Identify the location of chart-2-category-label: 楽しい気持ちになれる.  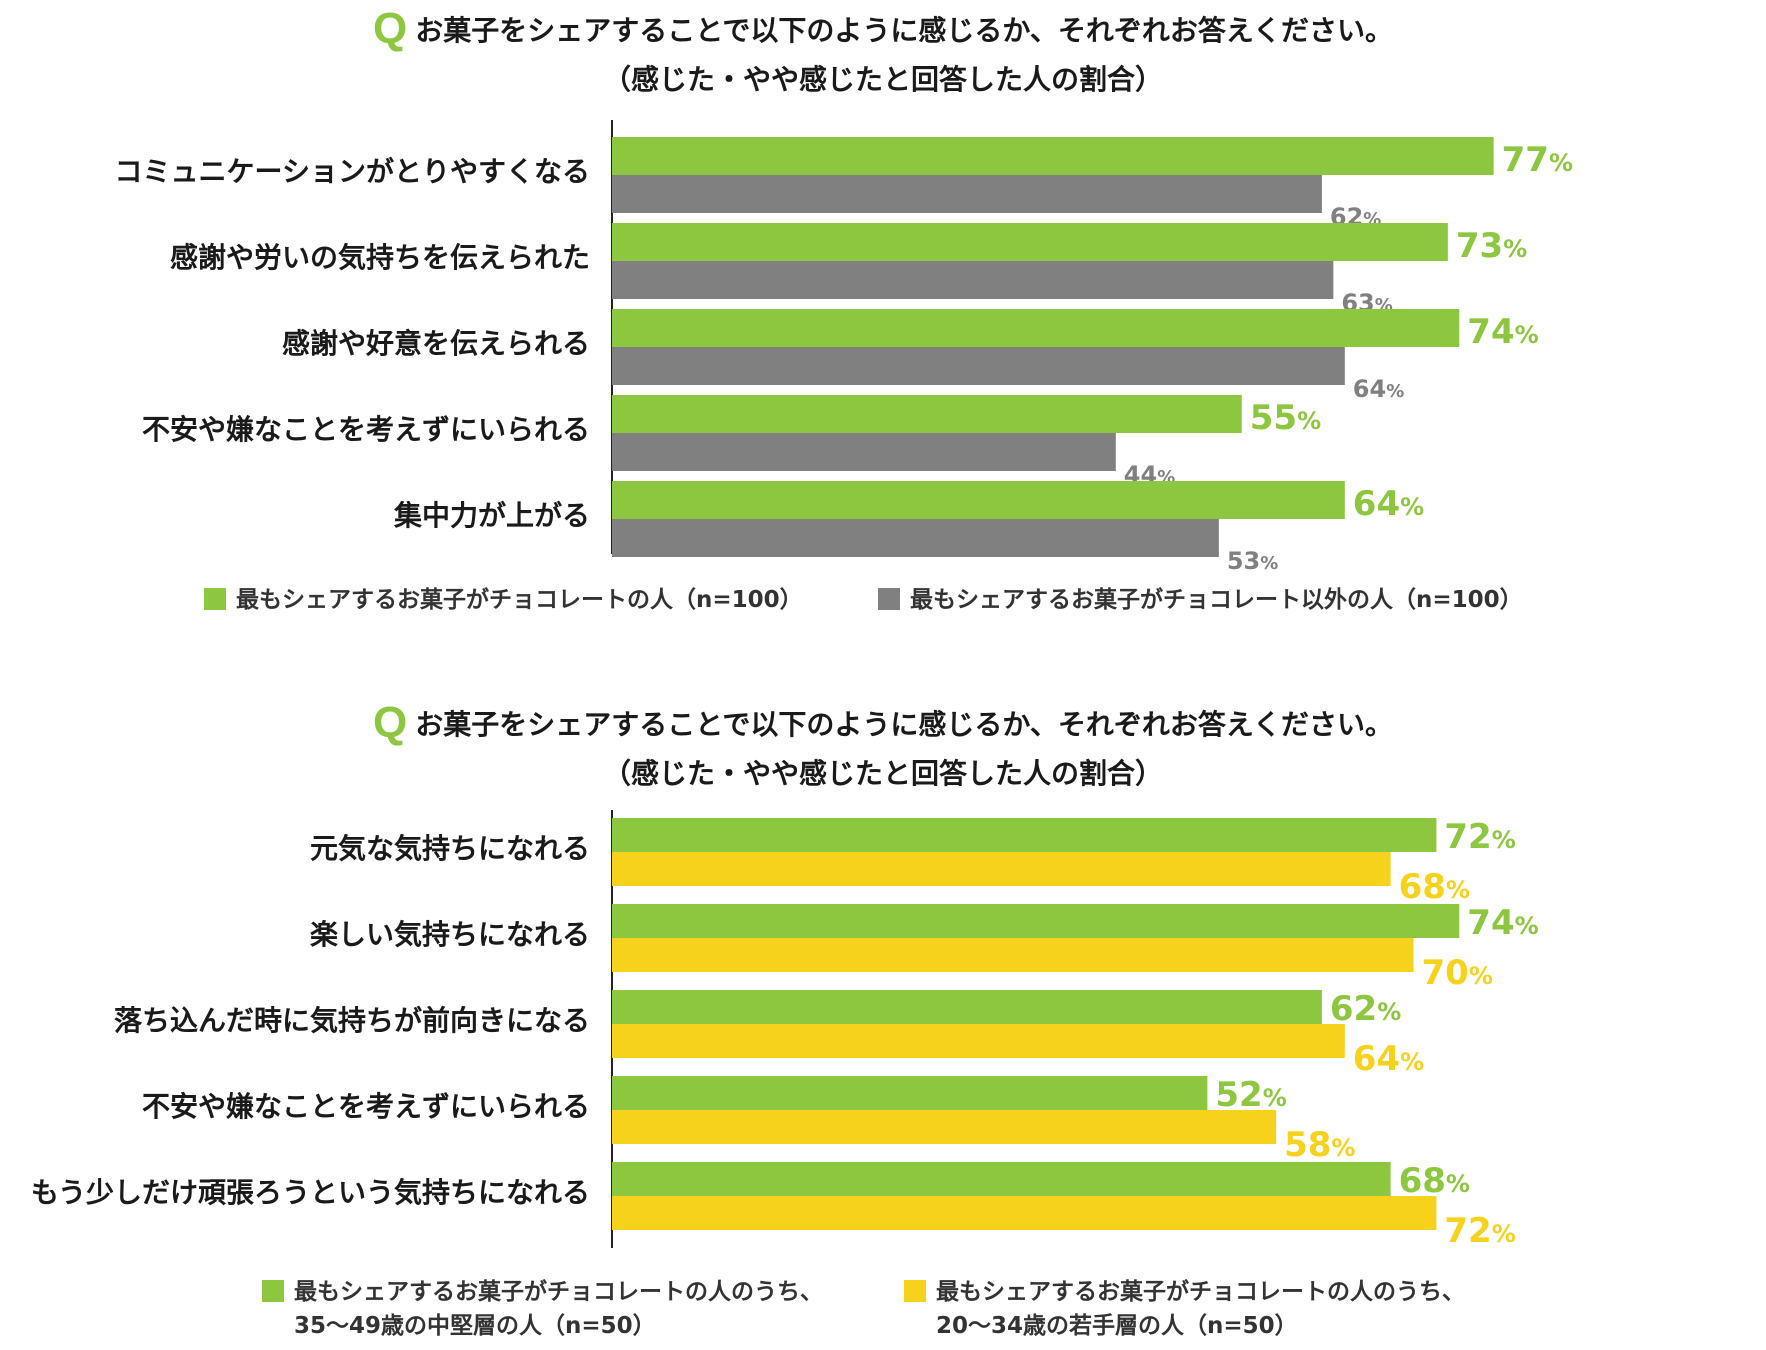
(450, 934).